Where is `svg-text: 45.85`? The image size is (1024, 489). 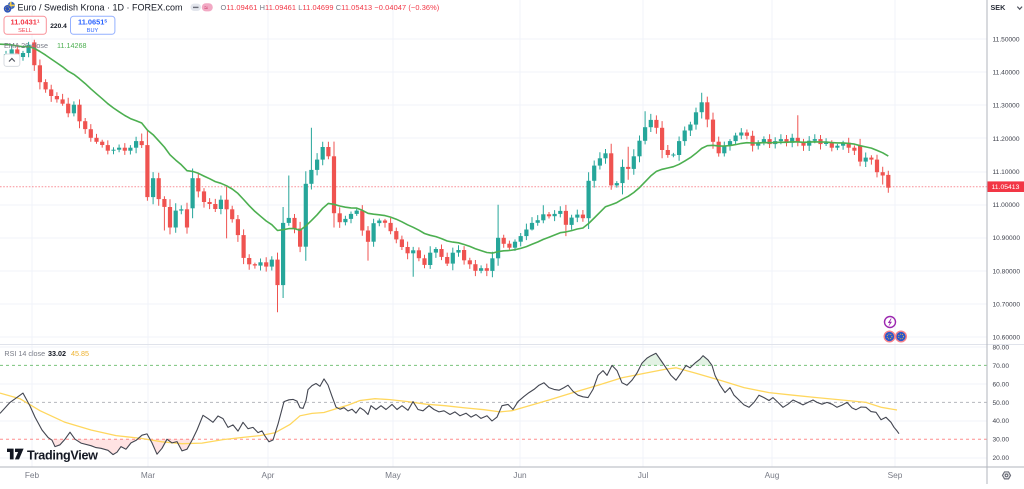
svg-text: 45.85 is located at coordinates (80, 353).